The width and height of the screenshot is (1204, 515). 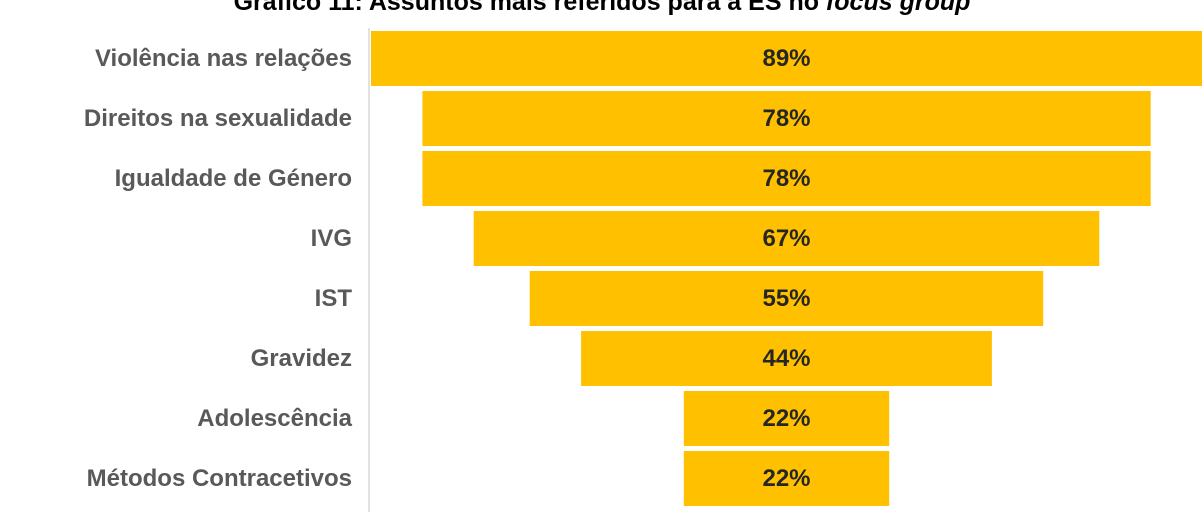 What do you see at coordinates (274, 418) in the screenshot?
I see `category-label: Adolescência` at bounding box center [274, 418].